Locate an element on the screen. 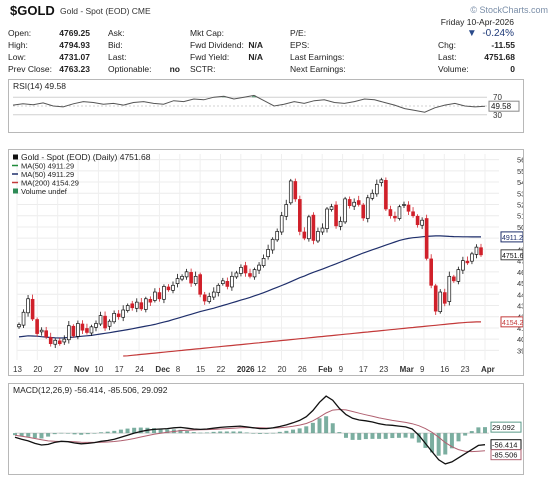  quote-label: Mkt Cap: is located at coordinates (207, 33).